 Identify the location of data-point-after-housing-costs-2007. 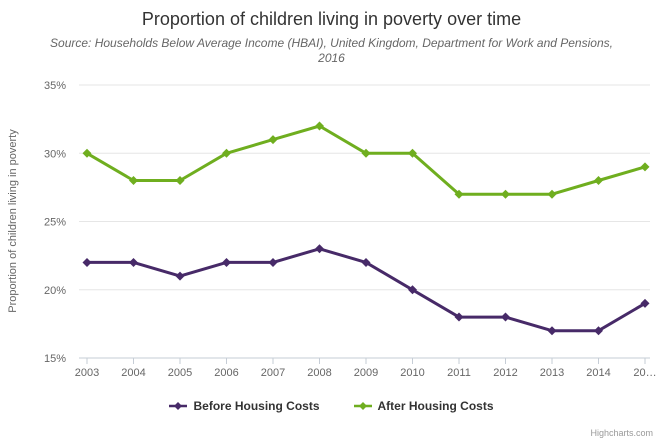
(273, 140).